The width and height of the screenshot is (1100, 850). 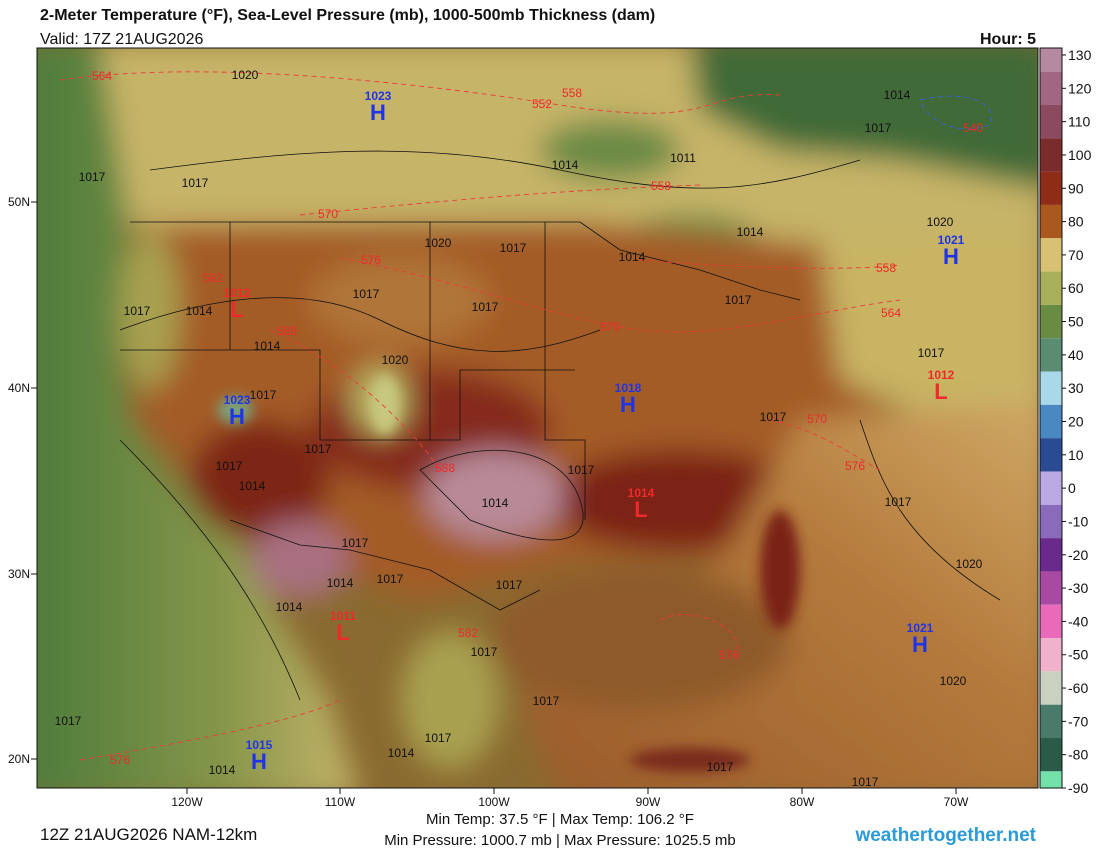 I want to click on colorbar-label: 50, so click(x=1076, y=322).